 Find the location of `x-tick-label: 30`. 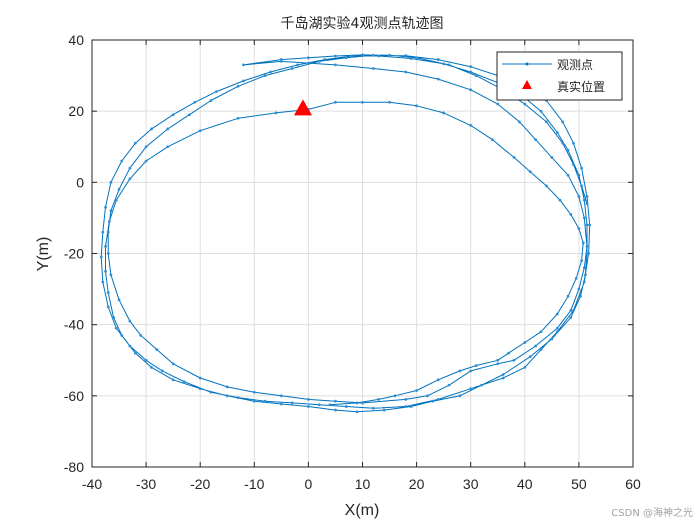

x-tick-label: 30 is located at coordinates (471, 484).